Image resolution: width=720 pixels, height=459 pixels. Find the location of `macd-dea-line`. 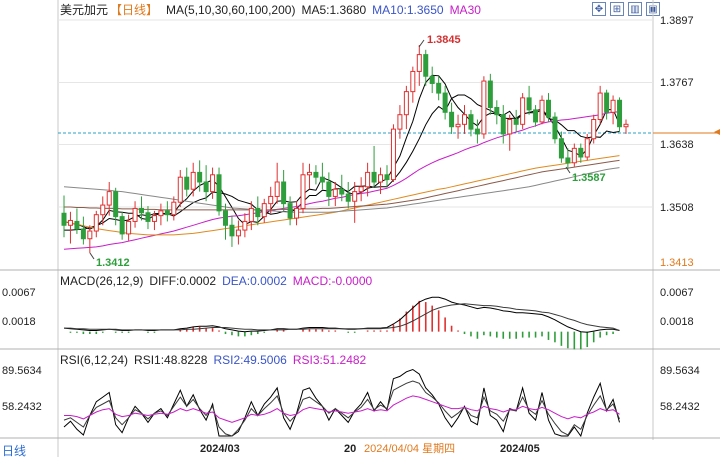

macd-dea-line is located at coordinates (342, 317).